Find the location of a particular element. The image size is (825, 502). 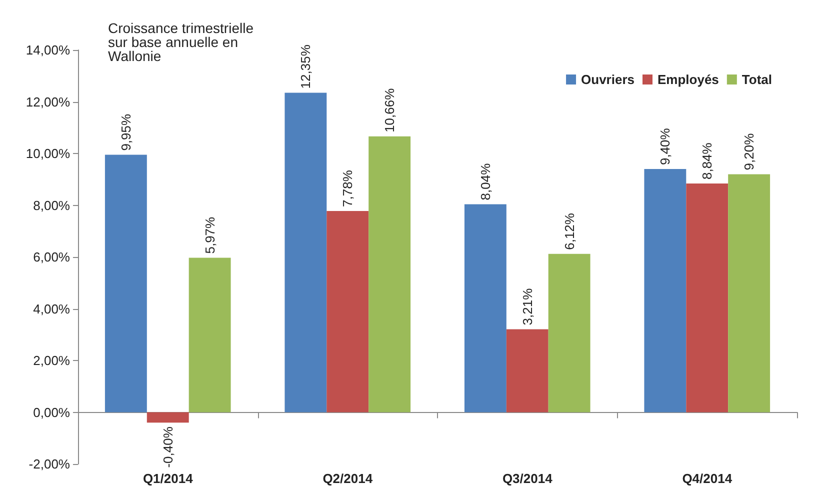

legend-label: Employés is located at coordinates (688, 79).